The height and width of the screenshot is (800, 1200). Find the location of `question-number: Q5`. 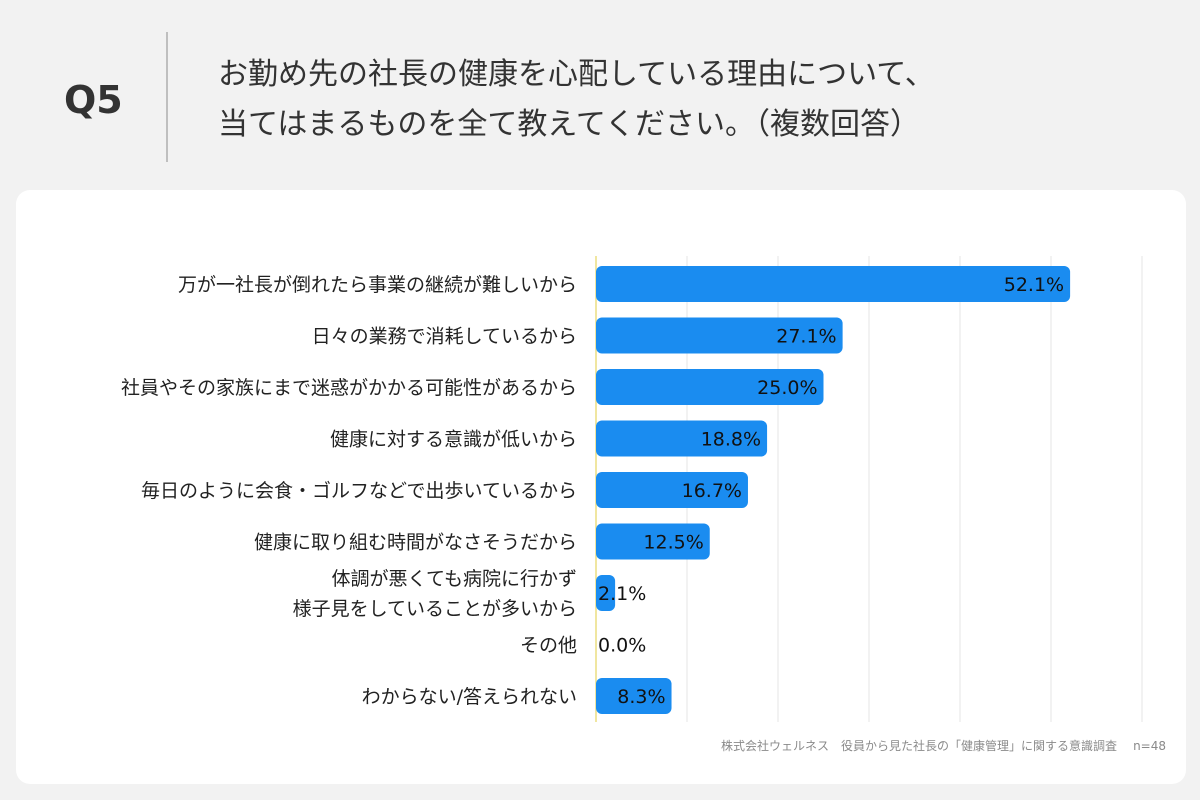

question-number: Q5 is located at coordinates (93, 100).